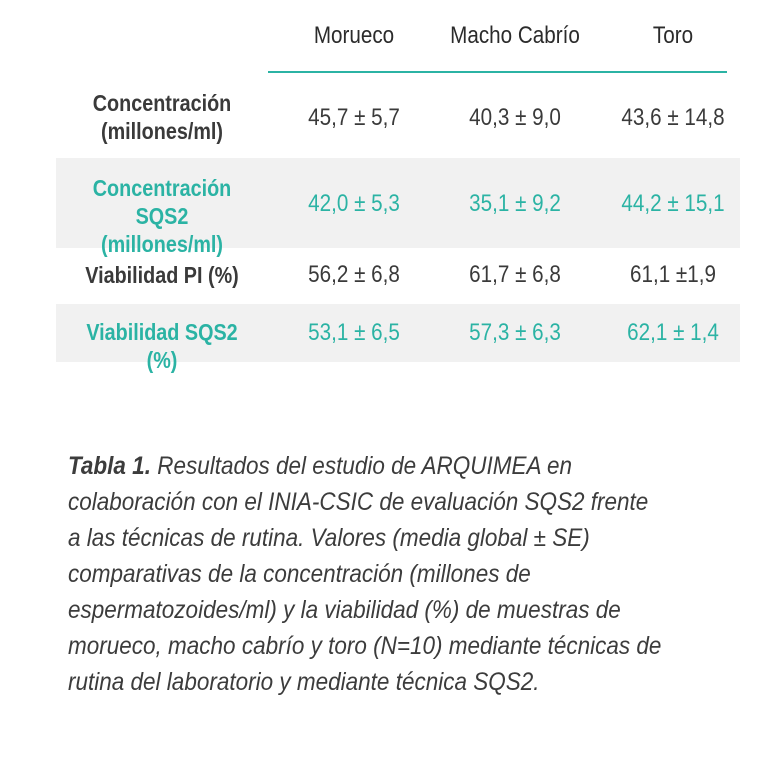 This screenshot has height=768, width=768. What do you see at coordinates (515, 274) in the screenshot?
I see `table-cell: 61,7 ± 6,8` at bounding box center [515, 274].